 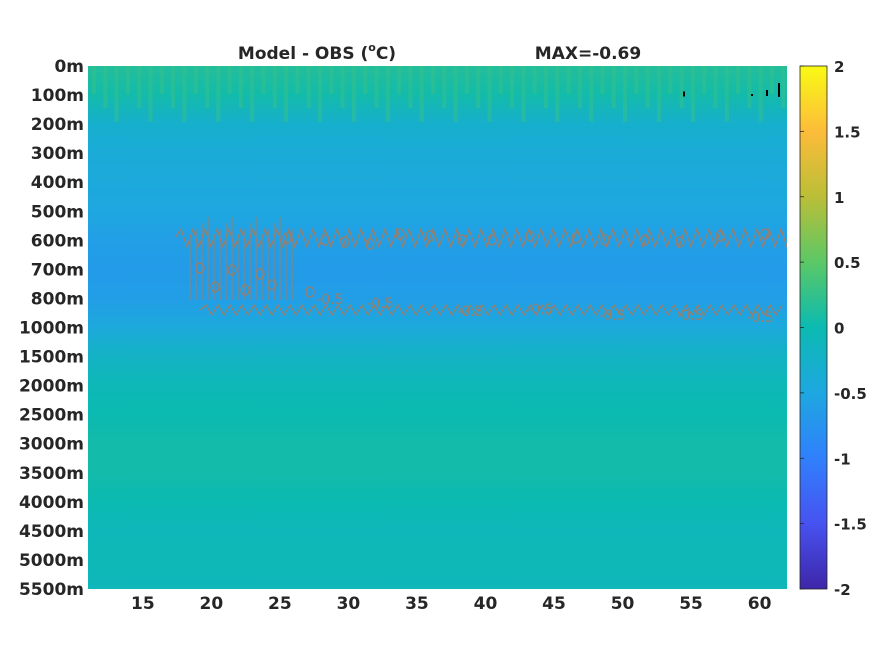 I want to click on y-tick-label: 2500m, so click(x=51, y=416).